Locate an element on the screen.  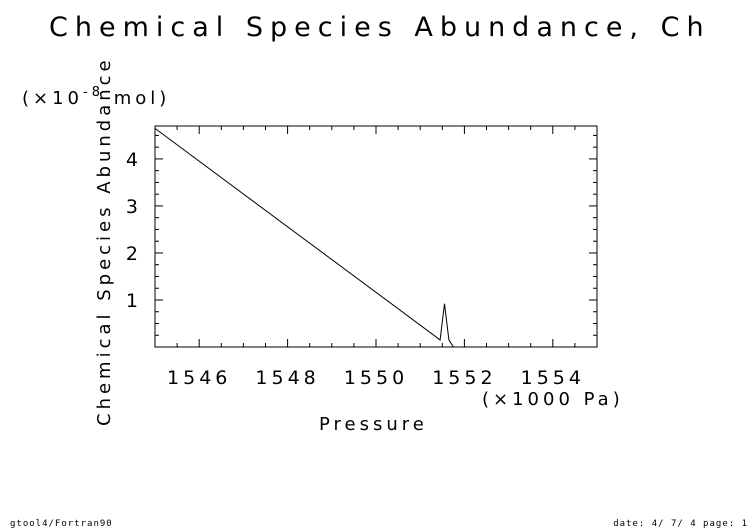
x-tick-label: 1550 is located at coordinates (376, 378).